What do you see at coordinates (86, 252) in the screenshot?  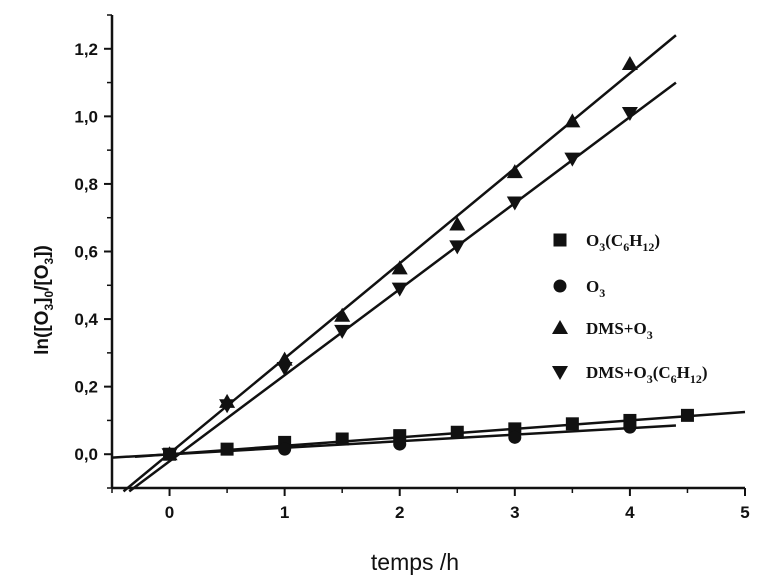 I see `y-tick-label-0,6: 0,6` at bounding box center [86, 252].